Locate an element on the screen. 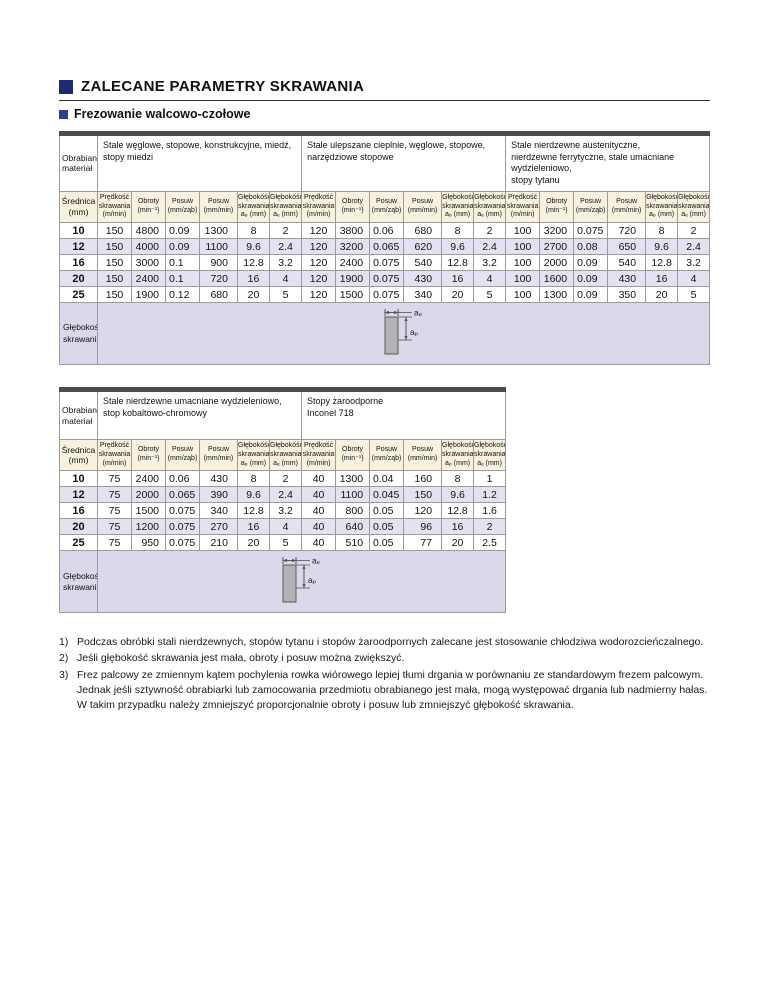  value-cell: 1900 is located at coordinates (353, 278).